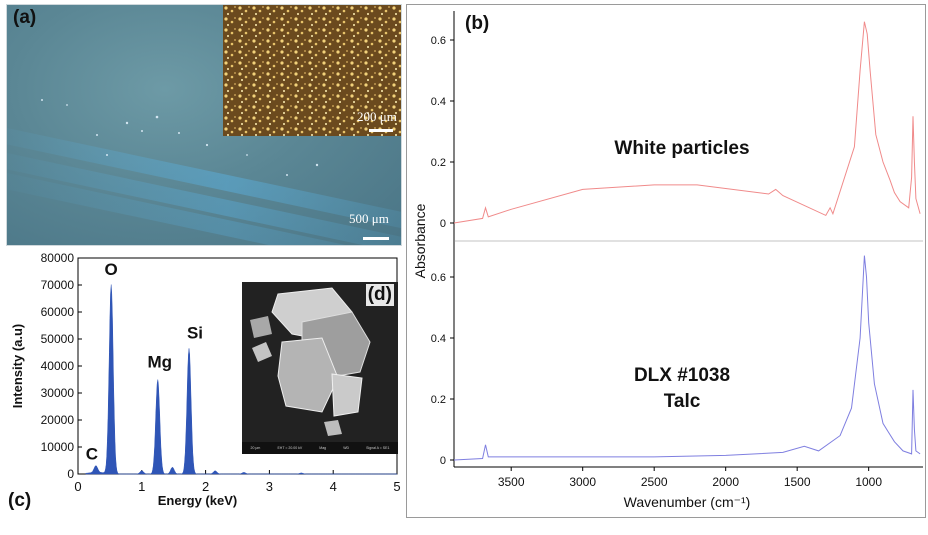 Image resolution: width=928 pixels, height=535 pixels. What do you see at coordinates (725, 482) in the screenshot?
I see `ftir-x-tick-label: 2000` at bounding box center [725, 482].